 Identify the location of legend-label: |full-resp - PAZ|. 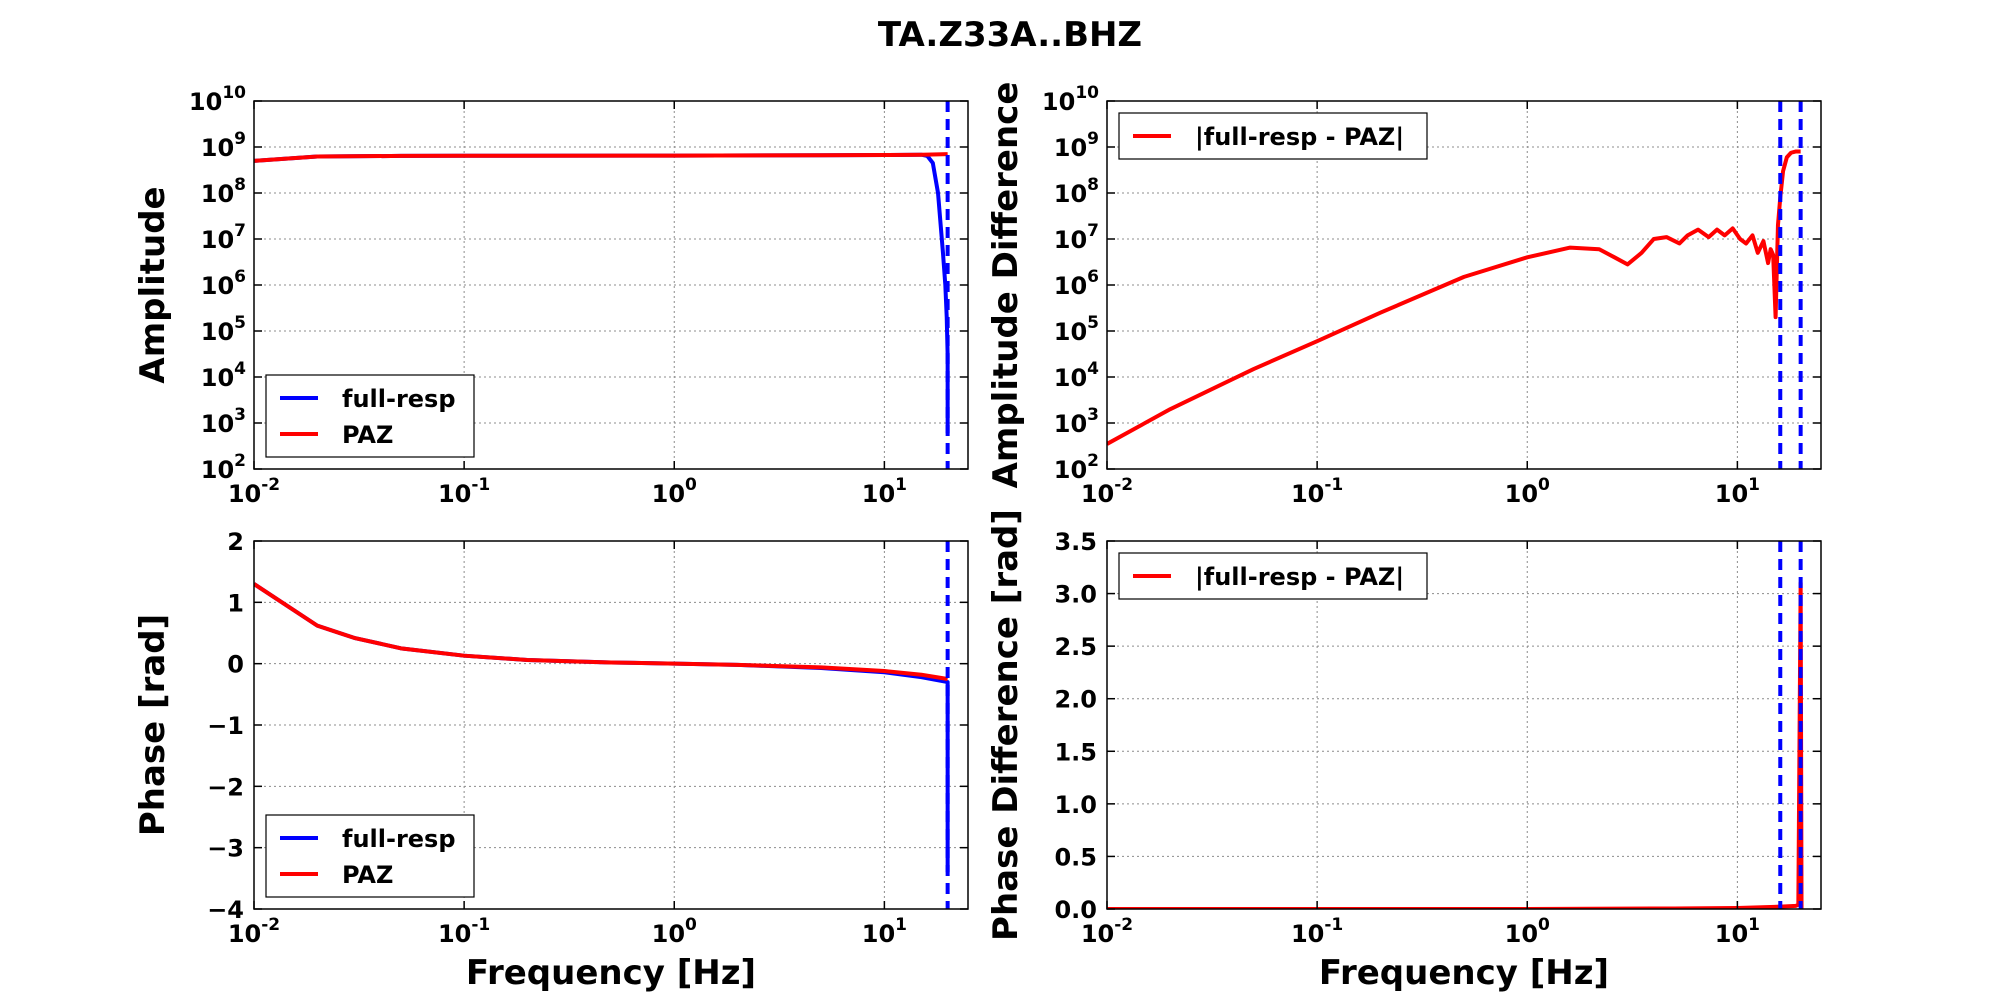
(1299, 137).